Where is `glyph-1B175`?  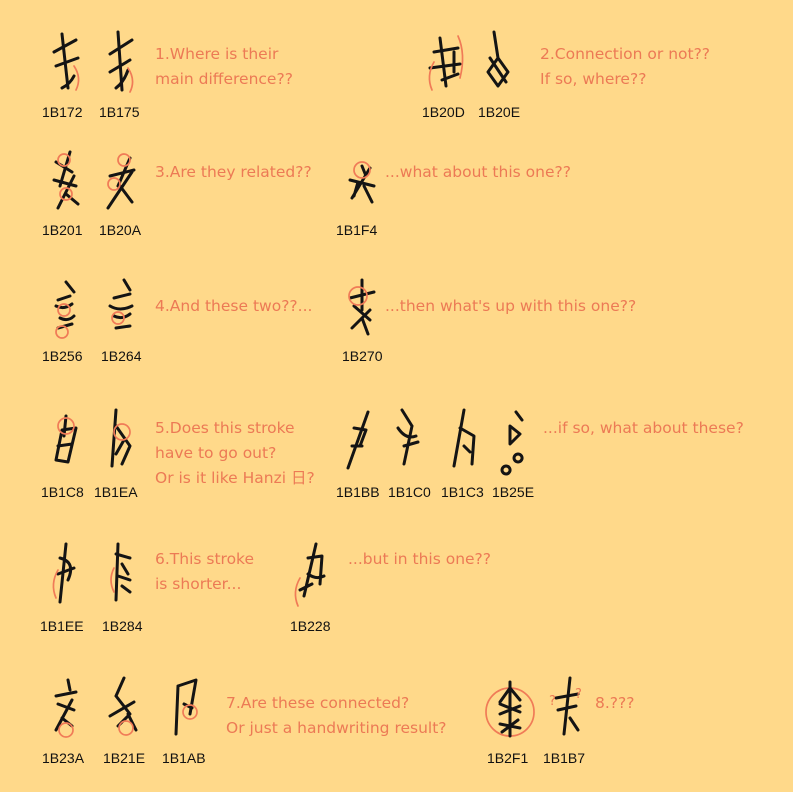 glyph-1B175 is located at coordinates (122, 61).